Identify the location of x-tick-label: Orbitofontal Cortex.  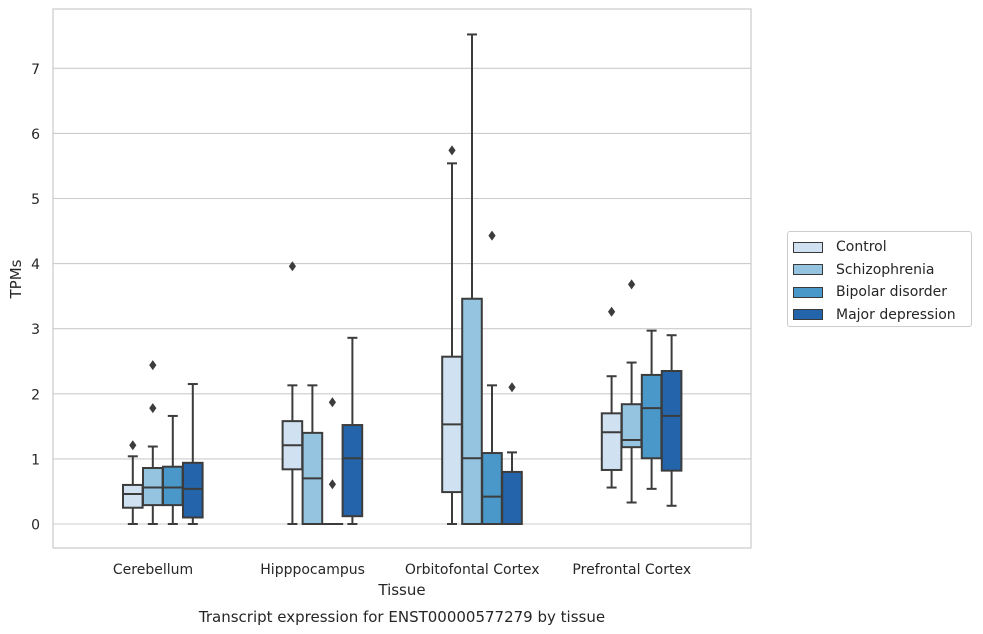
(472, 570).